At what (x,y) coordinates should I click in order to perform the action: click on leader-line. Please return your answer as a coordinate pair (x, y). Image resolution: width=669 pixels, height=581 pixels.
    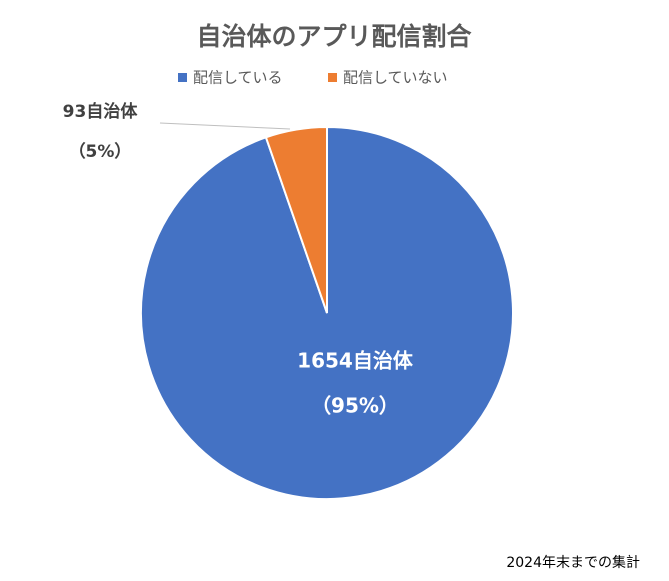
    Looking at the image, I should click on (225, 126).